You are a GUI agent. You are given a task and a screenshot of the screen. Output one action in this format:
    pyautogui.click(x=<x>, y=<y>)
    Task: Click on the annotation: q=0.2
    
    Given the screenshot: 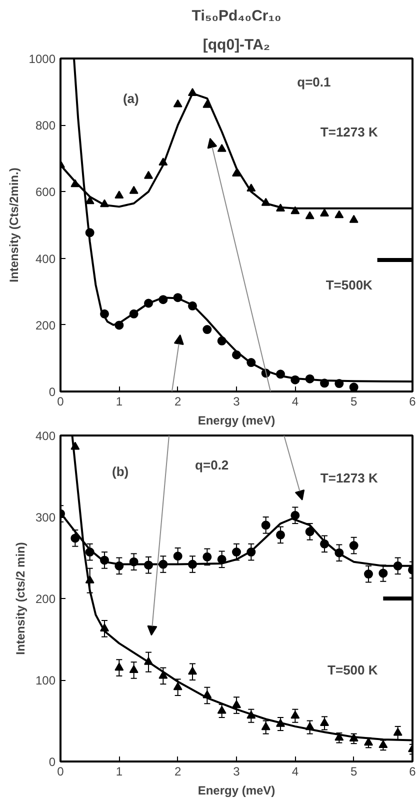 What is the action you would take?
    pyautogui.click(x=212, y=464)
    